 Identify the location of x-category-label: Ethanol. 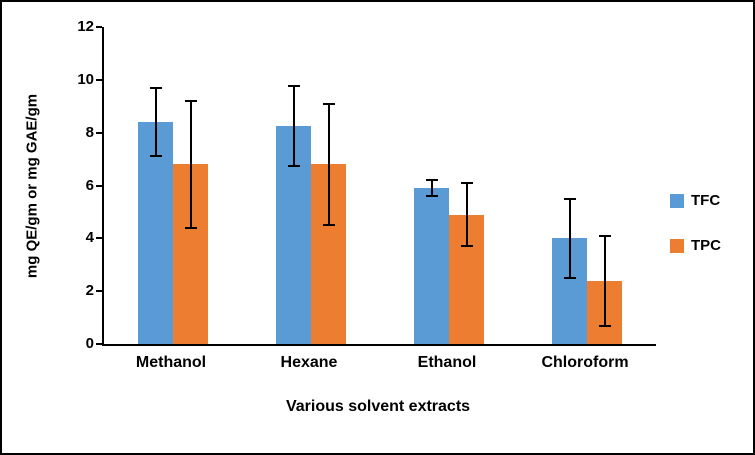
(447, 362).